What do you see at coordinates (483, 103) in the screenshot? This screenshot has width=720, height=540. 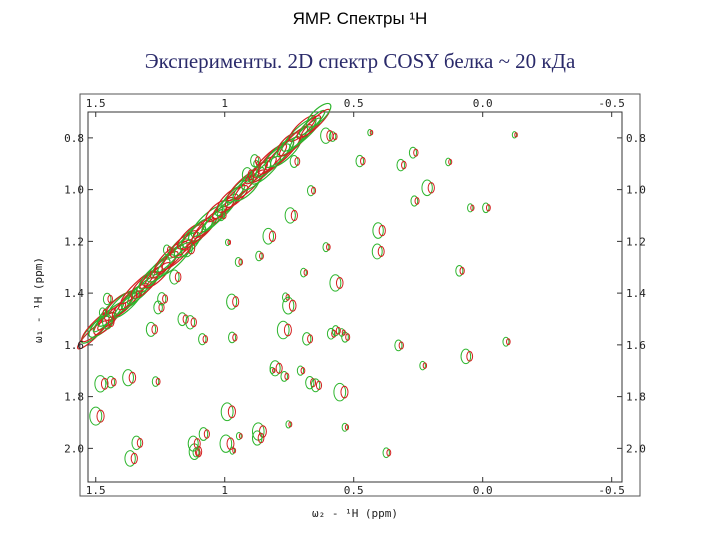 I see `x-tick-label-top: 0.0` at bounding box center [483, 103].